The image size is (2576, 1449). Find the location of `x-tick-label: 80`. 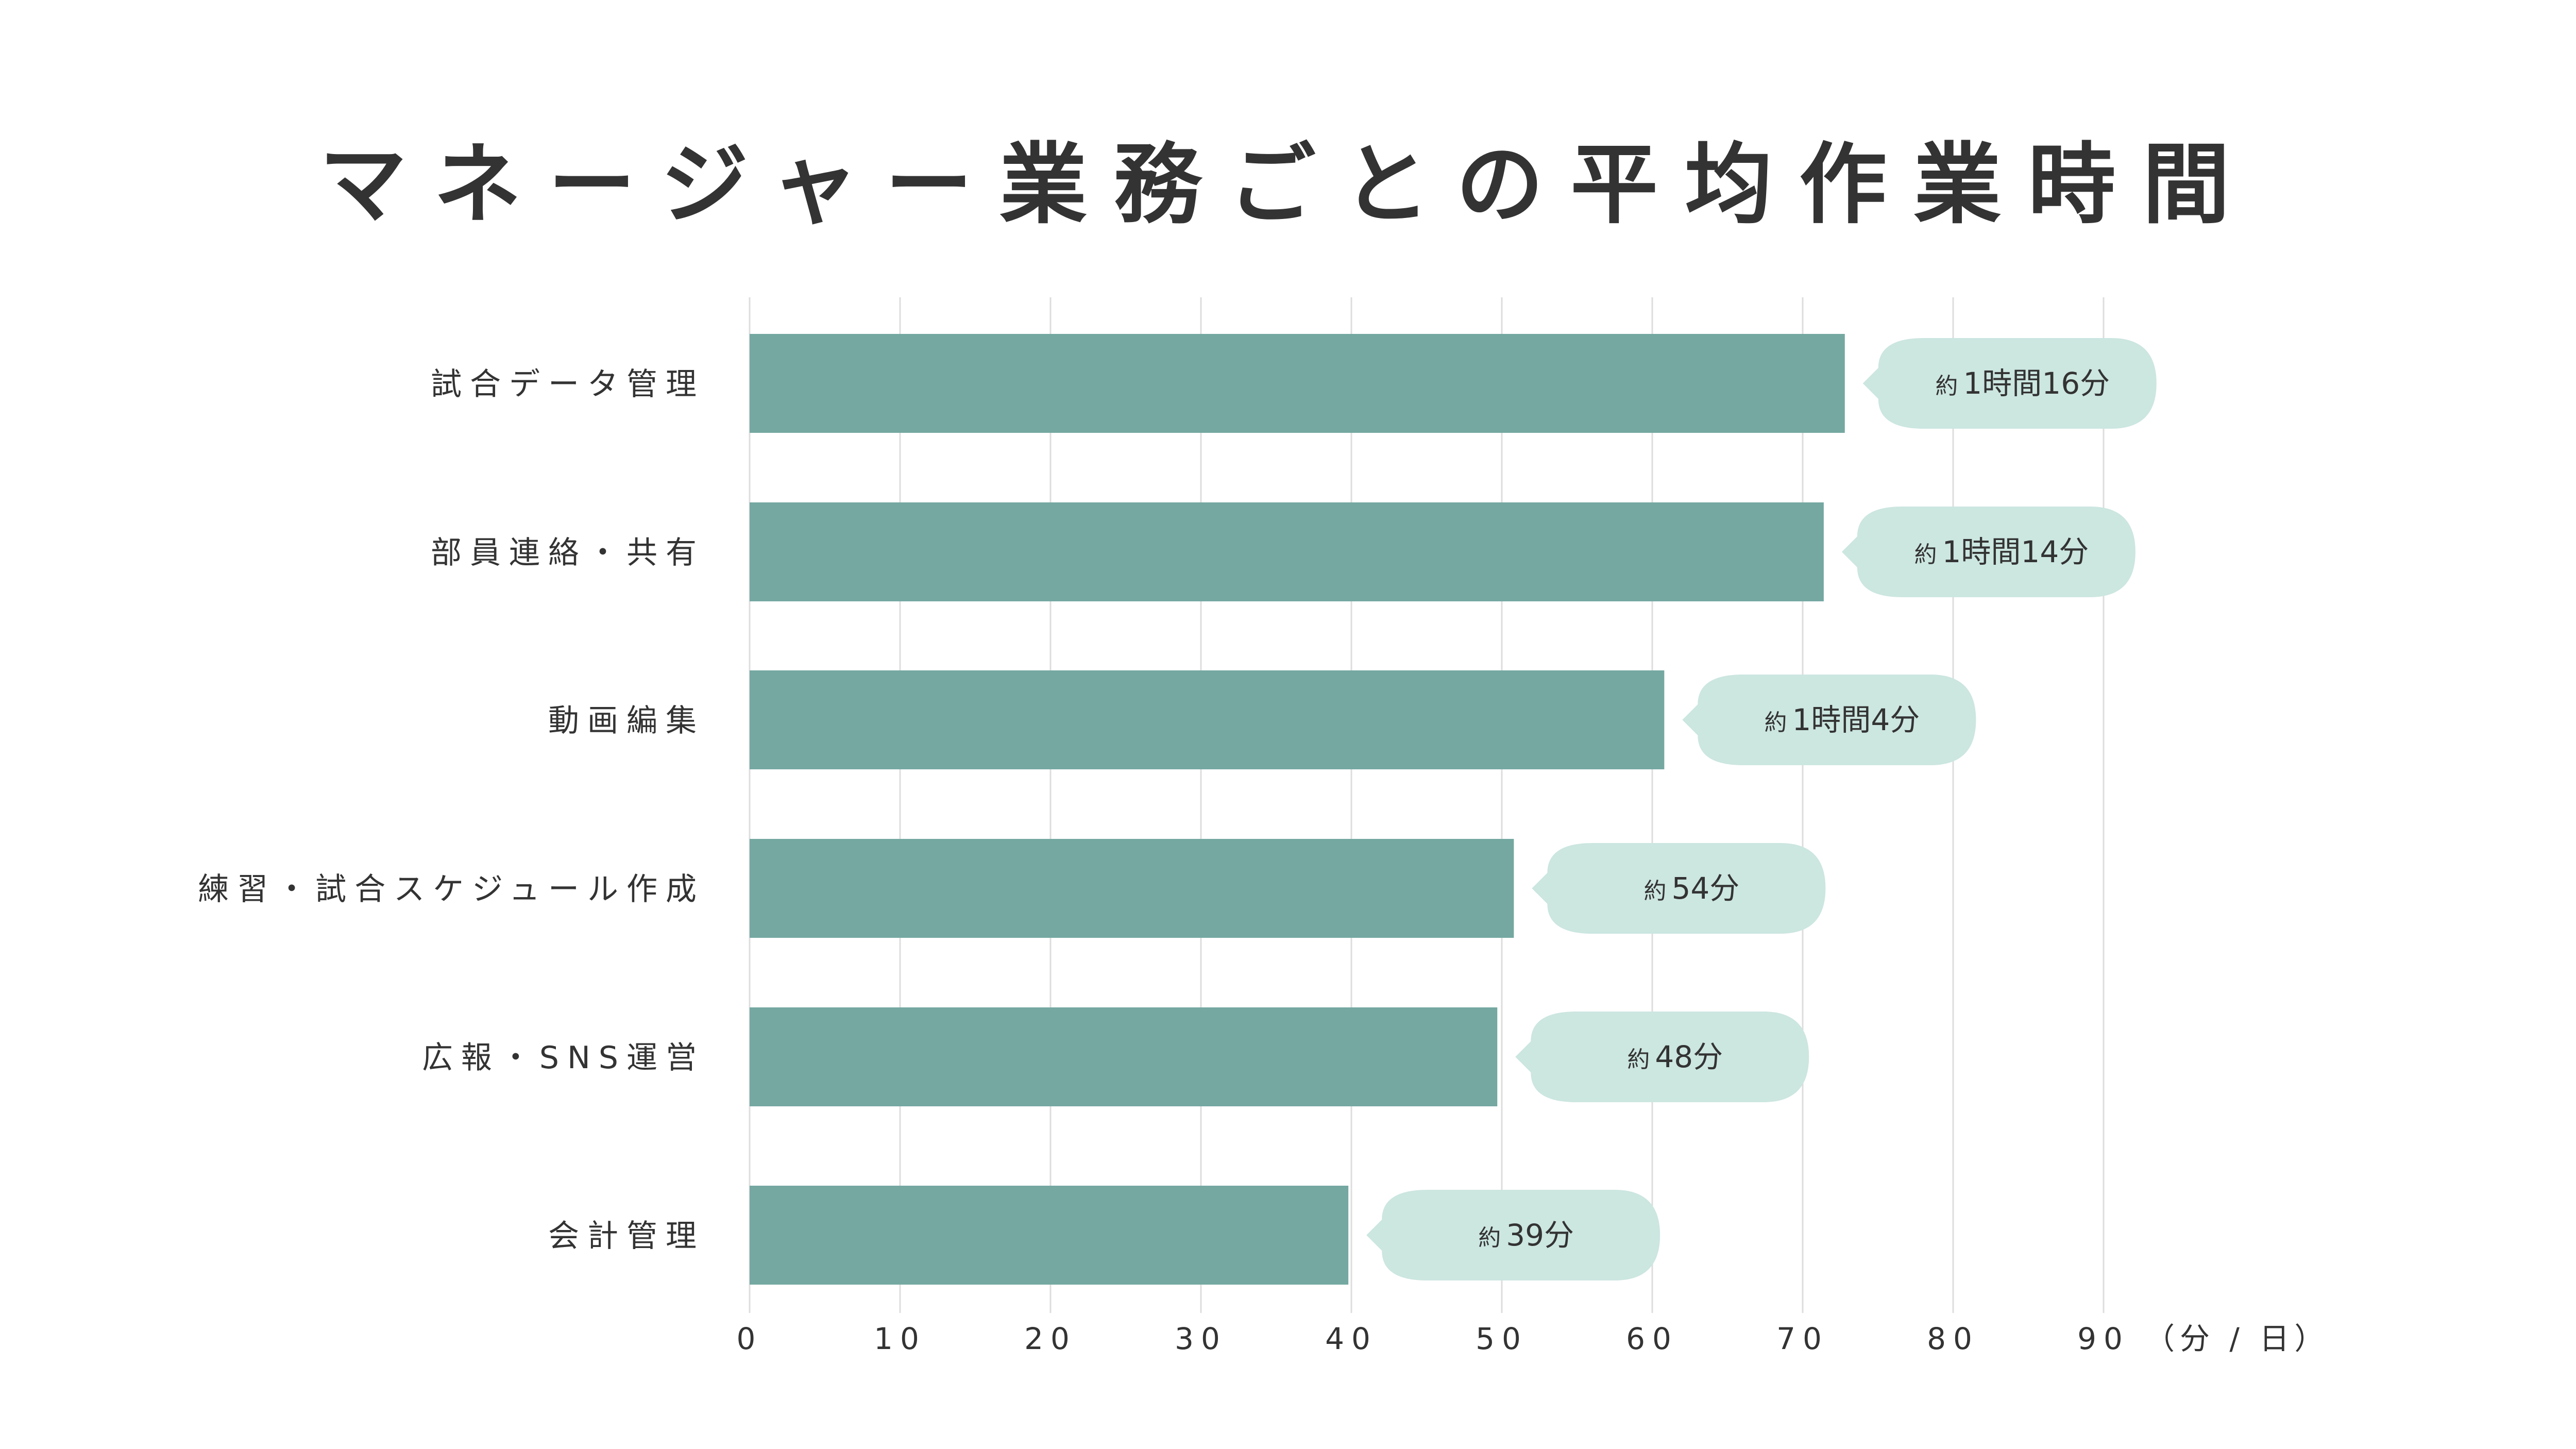

x-tick-label: 80 is located at coordinates (1953, 1338).